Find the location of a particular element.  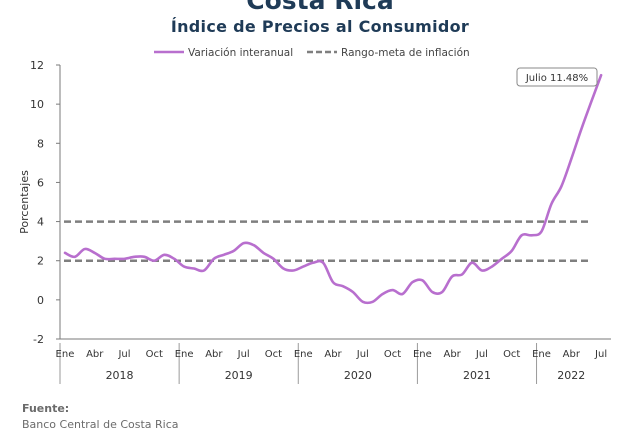

x-year-label: 2020 is located at coordinates (358, 375).